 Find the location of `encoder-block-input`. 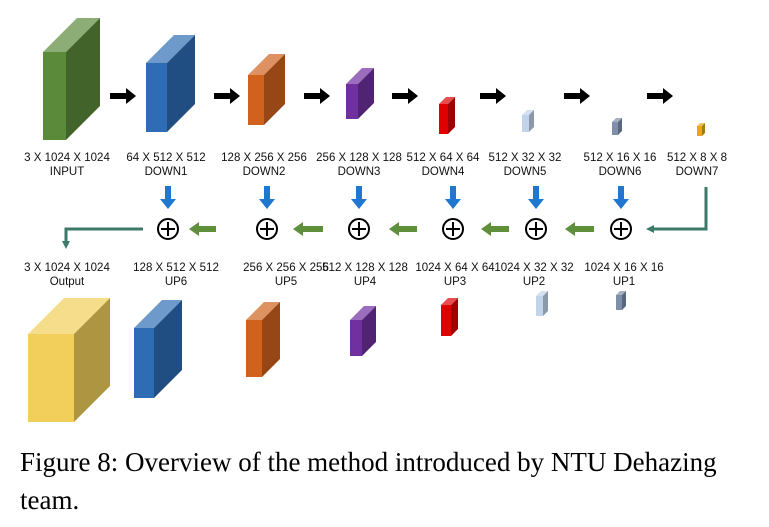

encoder-block-input is located at coordinates (71, 79).